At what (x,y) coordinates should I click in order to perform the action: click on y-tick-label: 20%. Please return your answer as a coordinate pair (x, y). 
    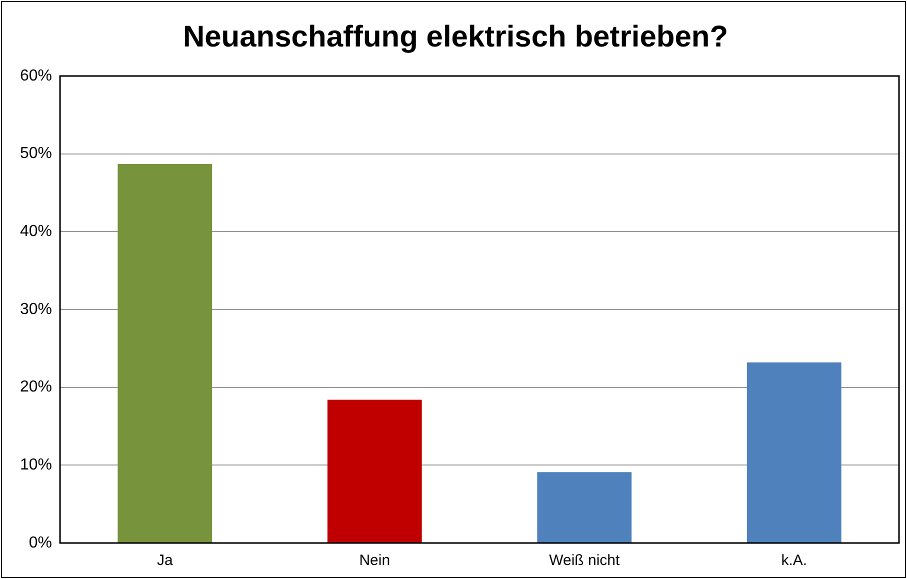
    Looking at the image, I should click on (36, 387).